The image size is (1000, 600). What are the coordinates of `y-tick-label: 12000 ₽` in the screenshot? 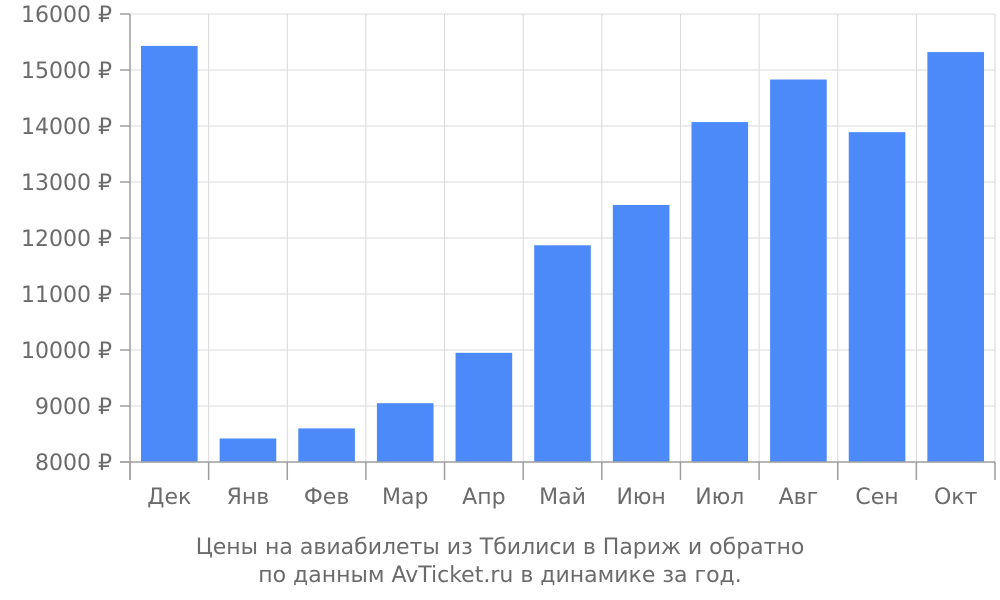 It's located at (66, 239).